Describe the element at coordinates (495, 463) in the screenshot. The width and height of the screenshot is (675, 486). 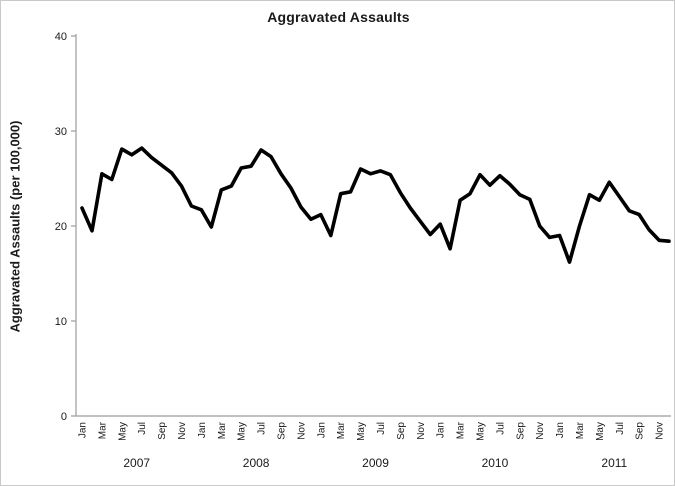
I see `x-year-label: 2010` at that location.